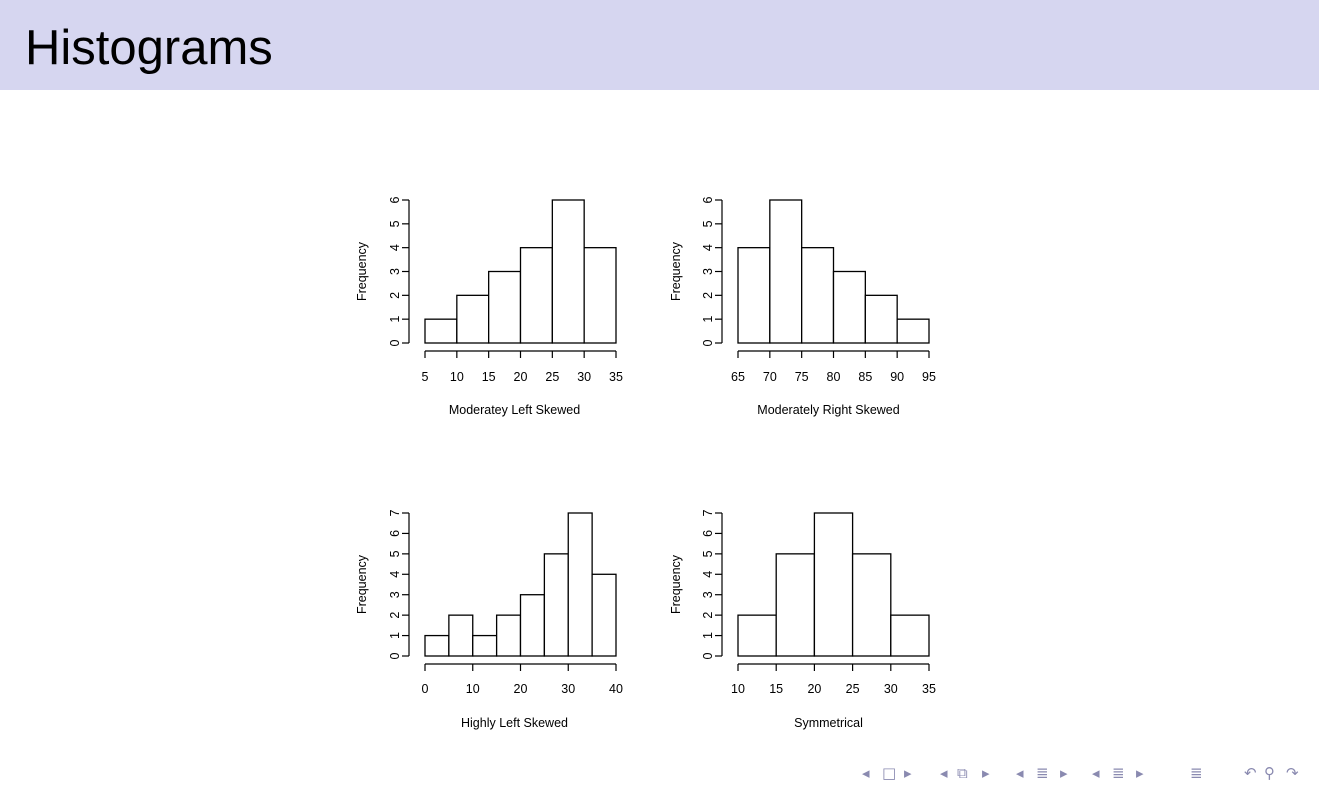  I want to click on section-icon: ≣, so click(1118, 773).